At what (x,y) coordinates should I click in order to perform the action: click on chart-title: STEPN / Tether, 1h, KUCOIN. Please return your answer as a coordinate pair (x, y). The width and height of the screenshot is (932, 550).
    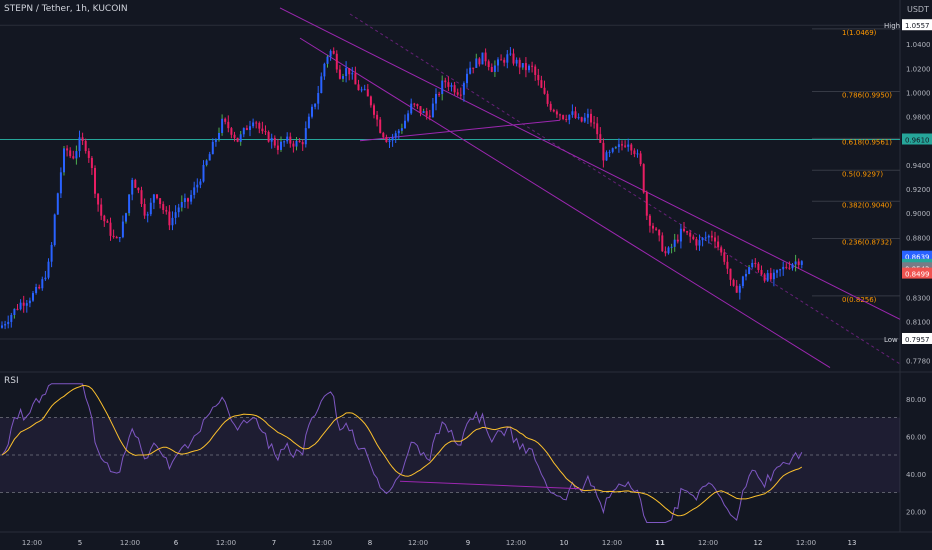
    Looking at the image, I should click on (66, 9).